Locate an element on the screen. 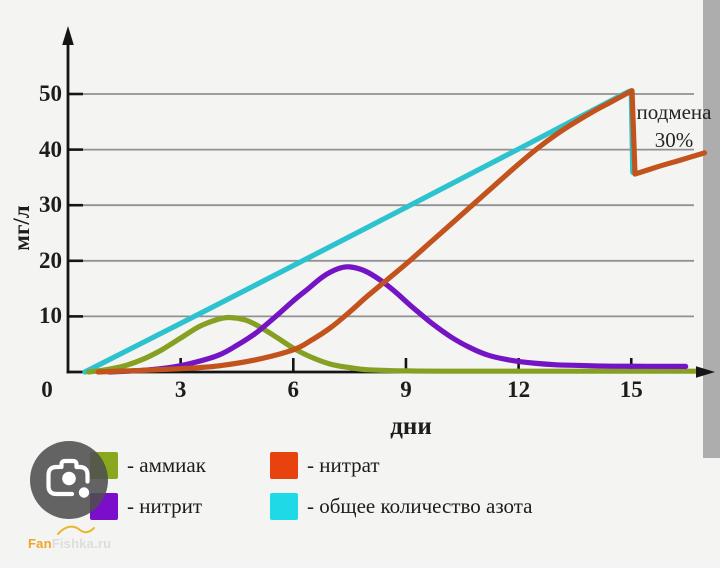 This screenshot has height=568, width=720. watermark-suffix: Fishka.ru is located at coordinates (81, 543).